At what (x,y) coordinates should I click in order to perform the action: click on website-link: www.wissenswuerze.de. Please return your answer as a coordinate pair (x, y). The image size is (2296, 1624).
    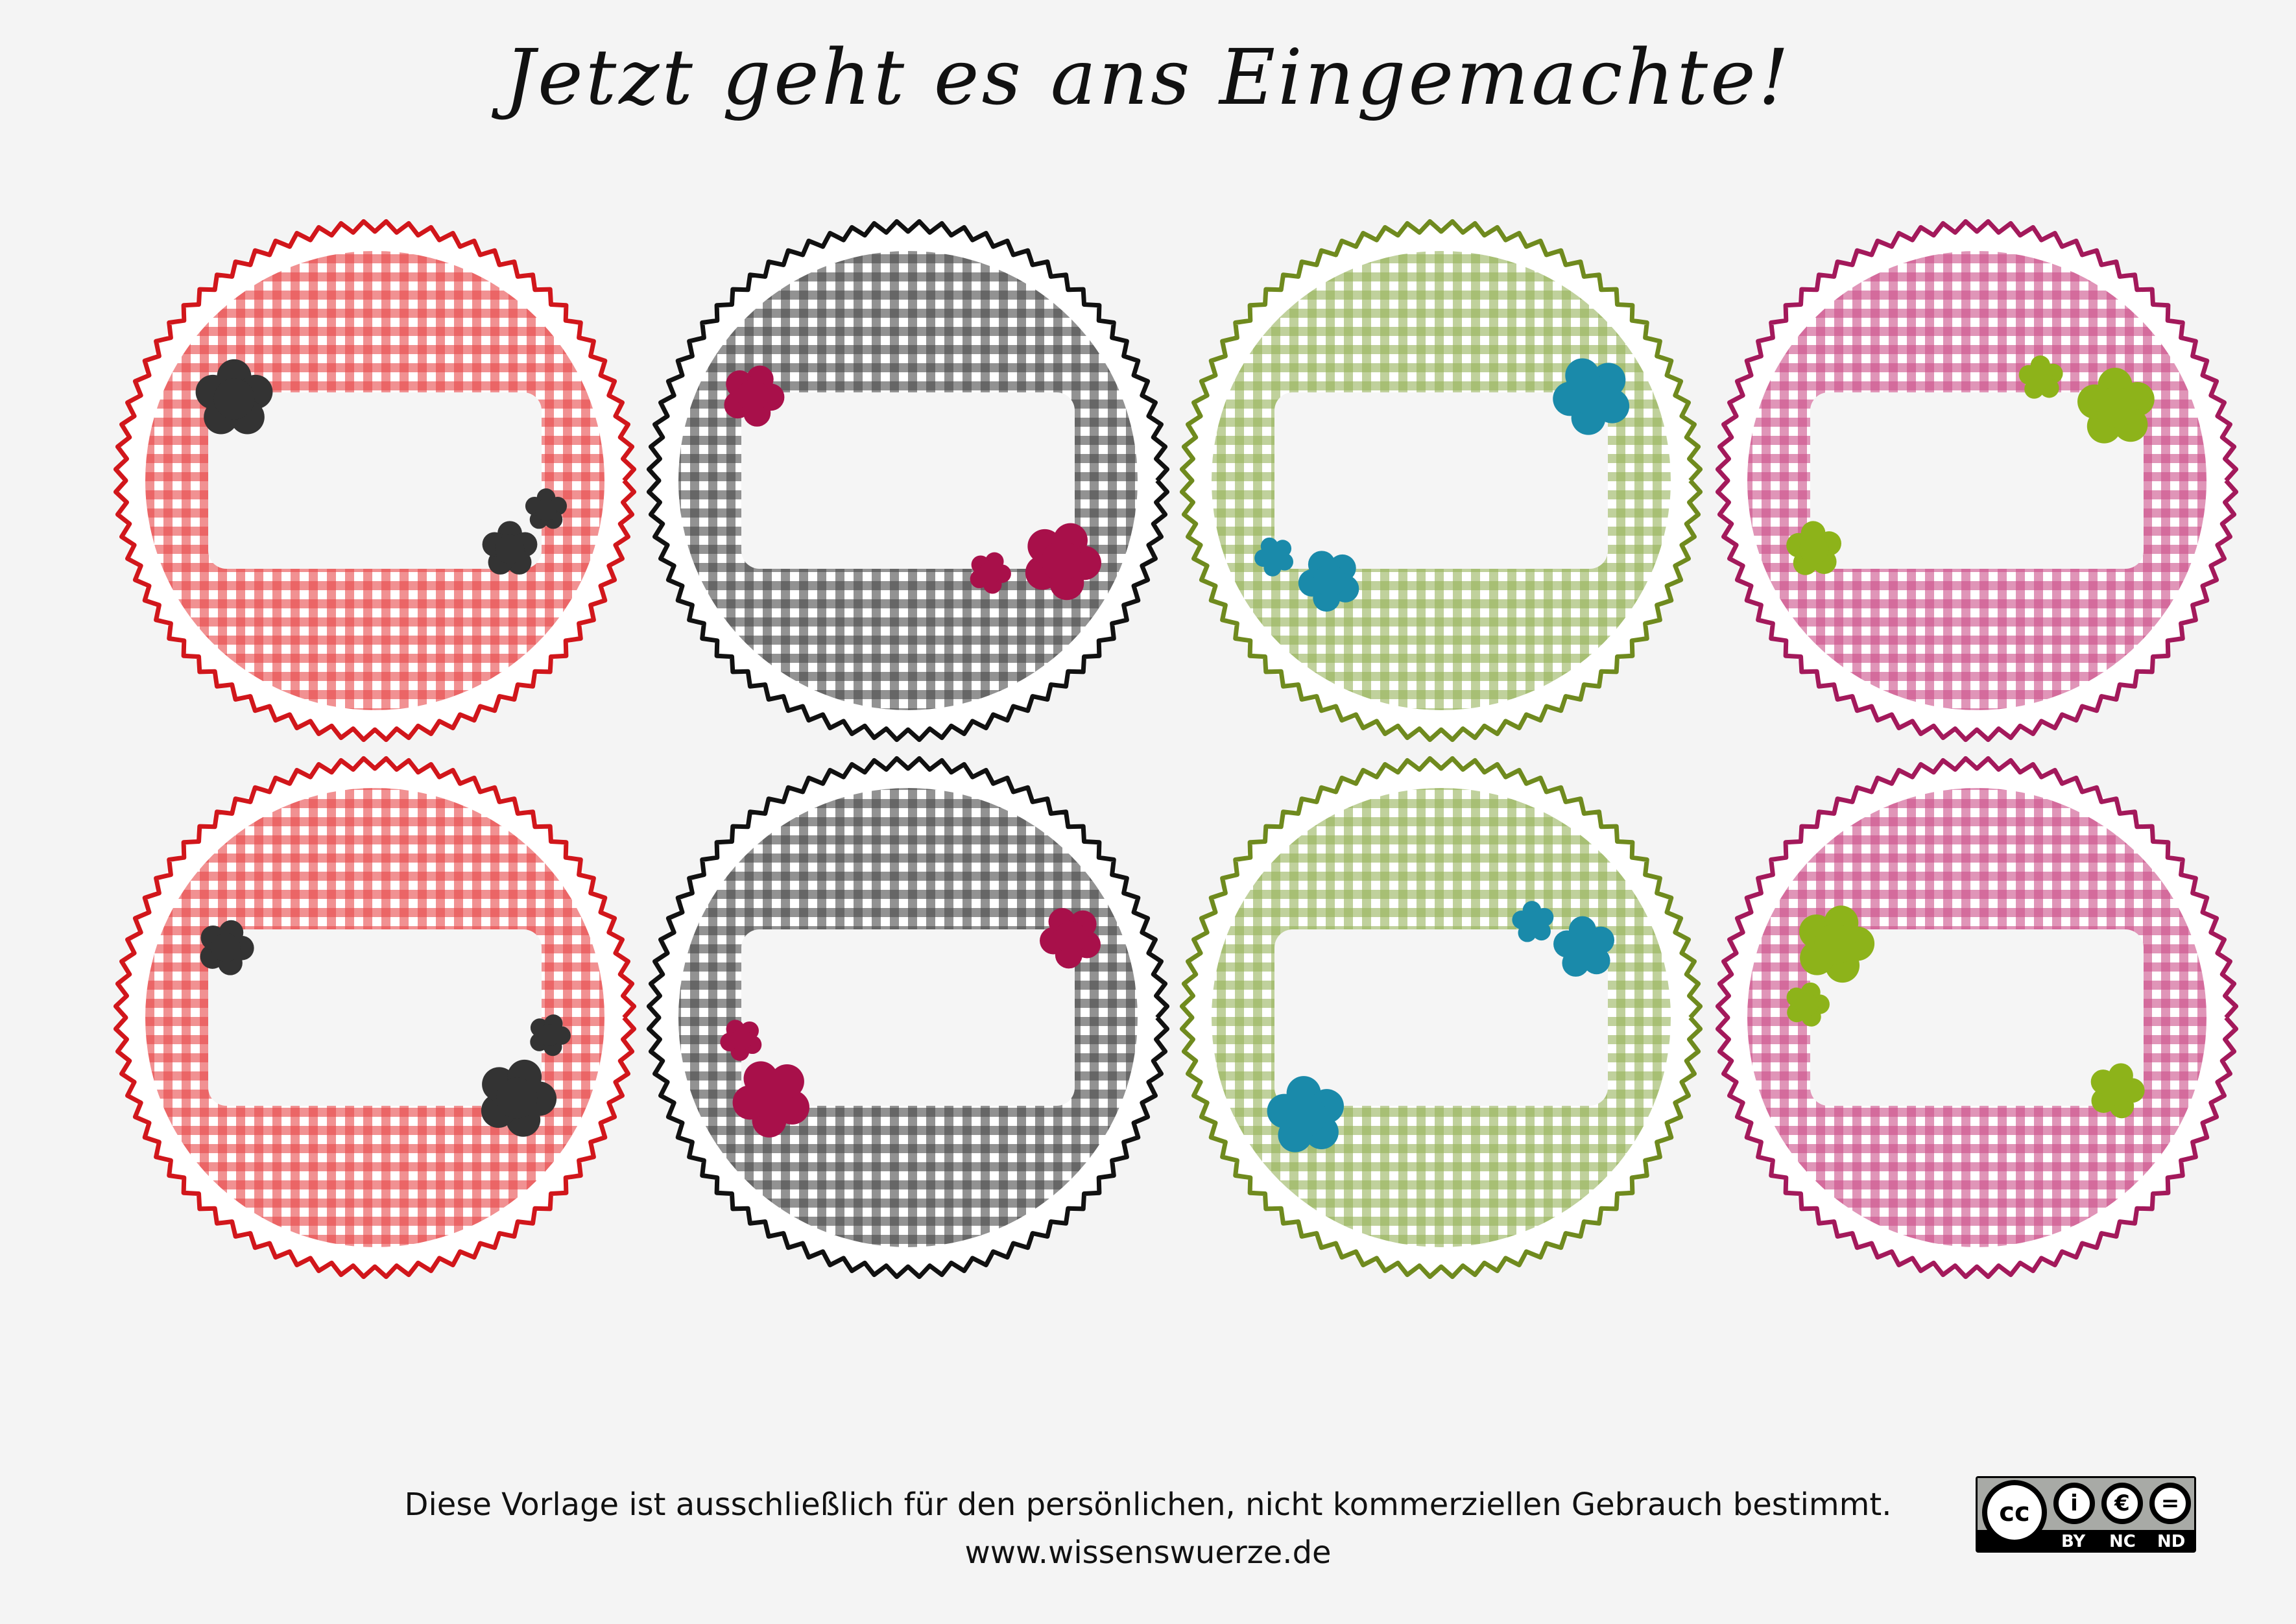
    Looking at the image, I should click on (1148, 1552).